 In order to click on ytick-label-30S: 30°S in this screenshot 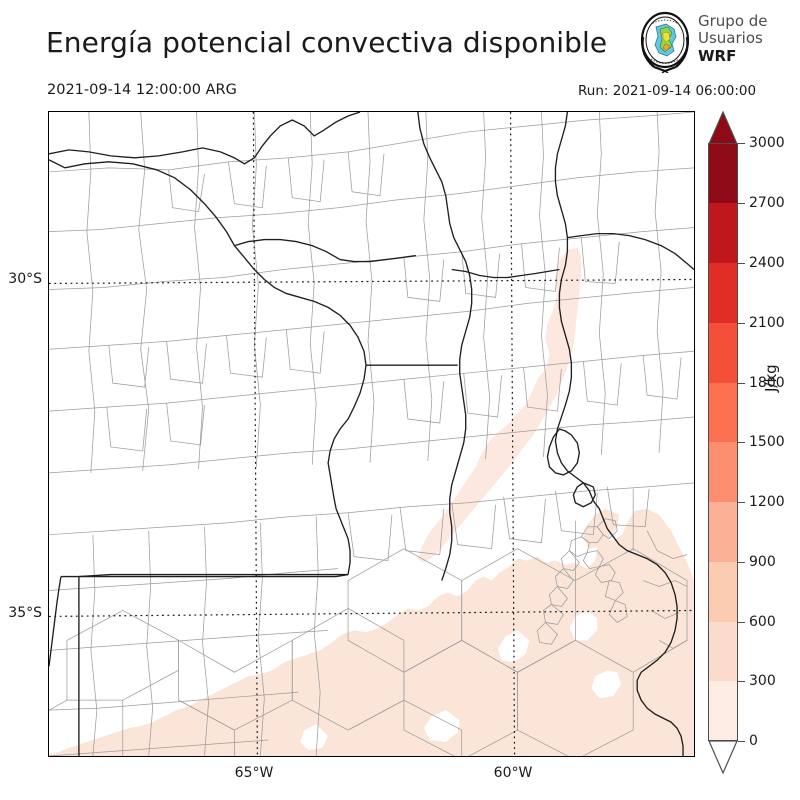, I will do `click(25, 279)`.